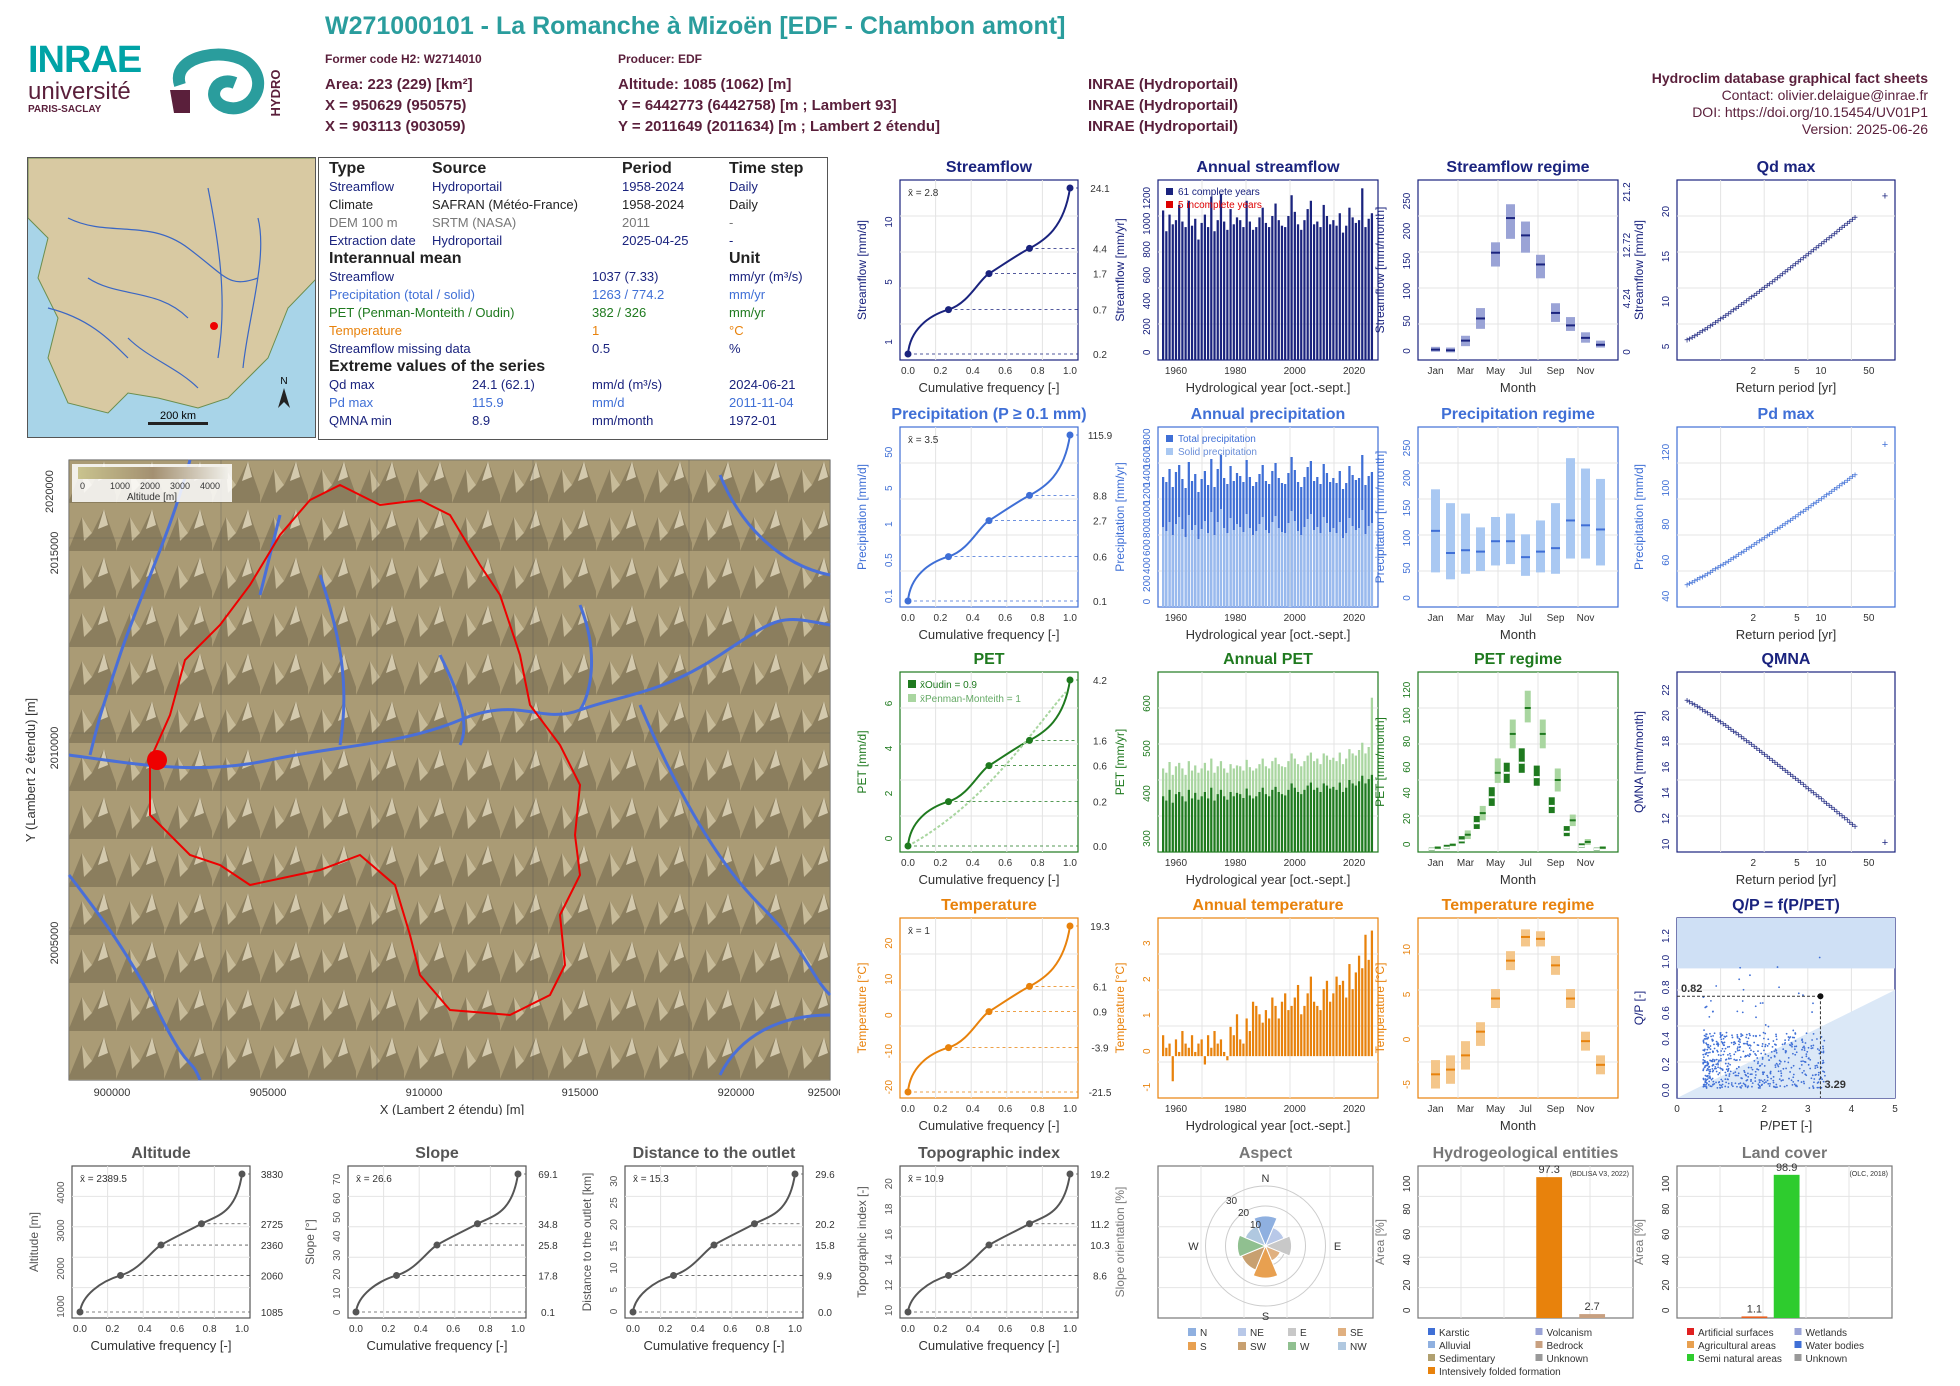 This screenshot has height=1386, width=1960. Describe the element at coordinates (272, 1313) in the screenshot. I see `right-tick-label: 1085` at that location.